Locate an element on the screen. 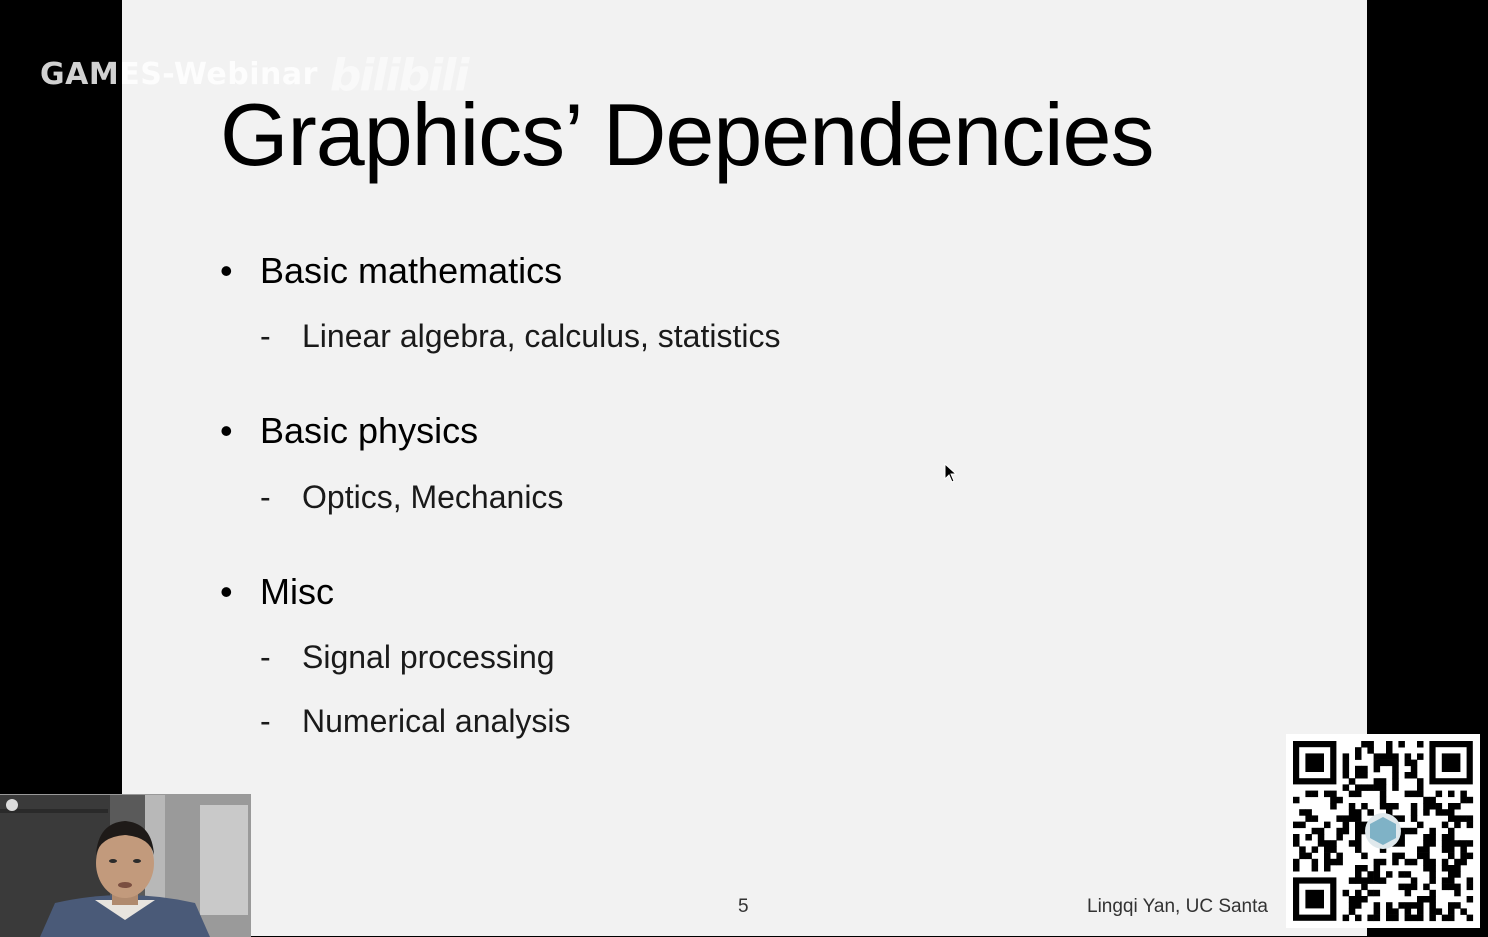 The image size is (1488, 937). sub-bullet-optics: - Optics, Mechanics is located at coordinates (411, 497).